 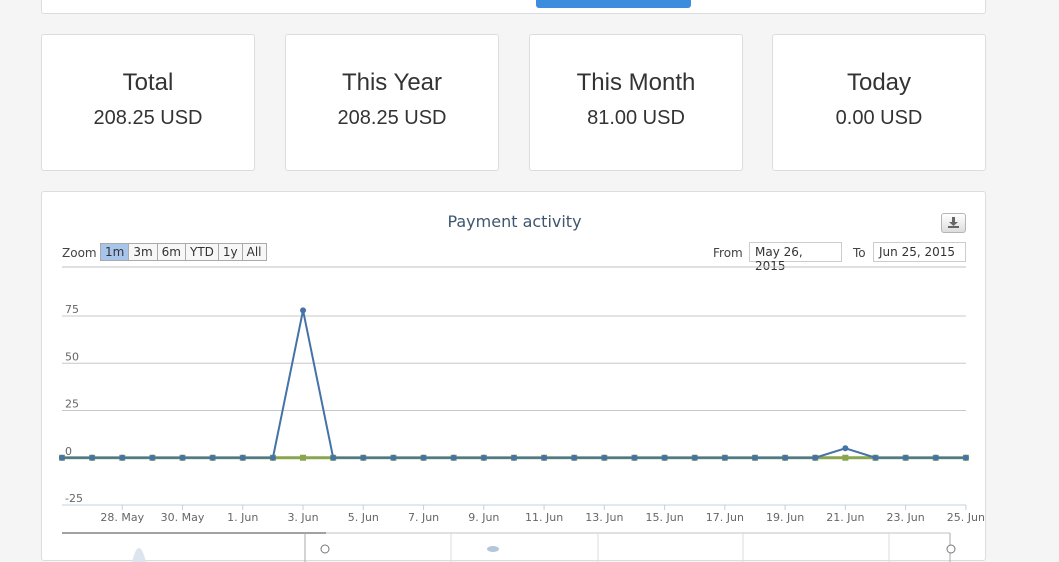 I want to click on navigator-handle-left, so click(x=325, y=549).